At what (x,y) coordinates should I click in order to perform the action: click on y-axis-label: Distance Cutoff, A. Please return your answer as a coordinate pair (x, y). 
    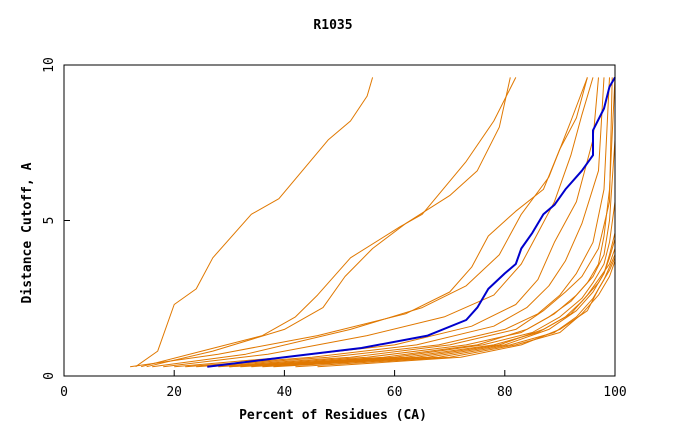
    Looking at the image, I should click on (27, 232).